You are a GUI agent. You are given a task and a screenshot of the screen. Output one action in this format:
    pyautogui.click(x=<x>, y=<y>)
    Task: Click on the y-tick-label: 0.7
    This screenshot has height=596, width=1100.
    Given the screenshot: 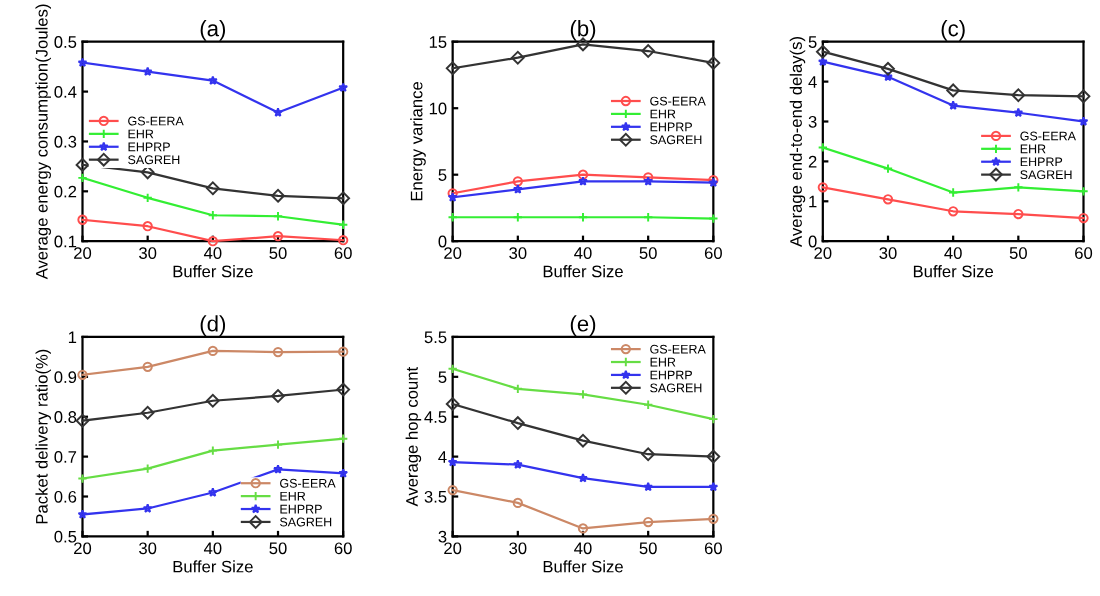 What is the action you would take?
    pyautogui.click(x=65, y=457)
    